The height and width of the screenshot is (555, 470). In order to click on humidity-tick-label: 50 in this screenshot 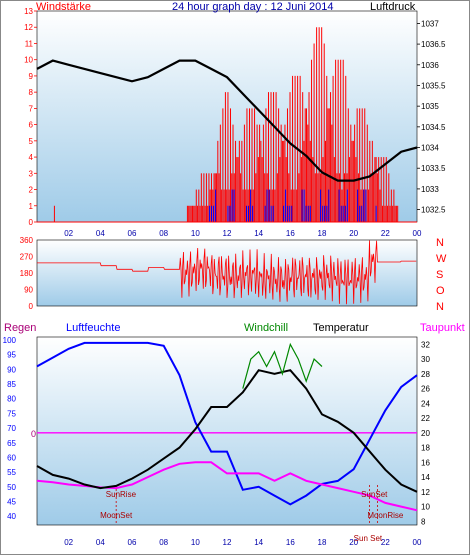, I will do `click(11, 487)`.